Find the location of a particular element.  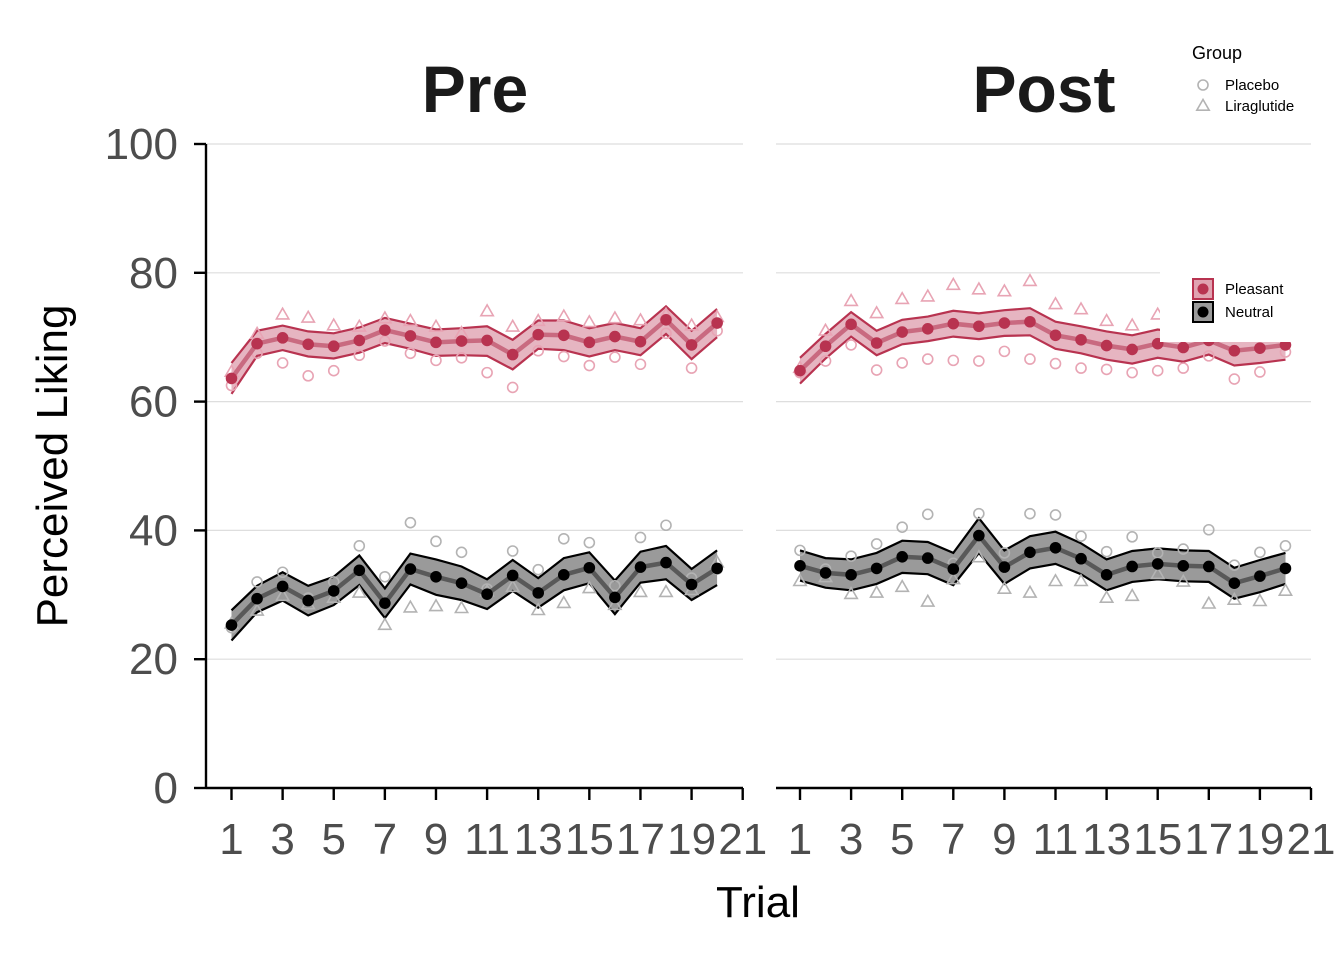

ci-ribbon is located at coordinates (474, 350).